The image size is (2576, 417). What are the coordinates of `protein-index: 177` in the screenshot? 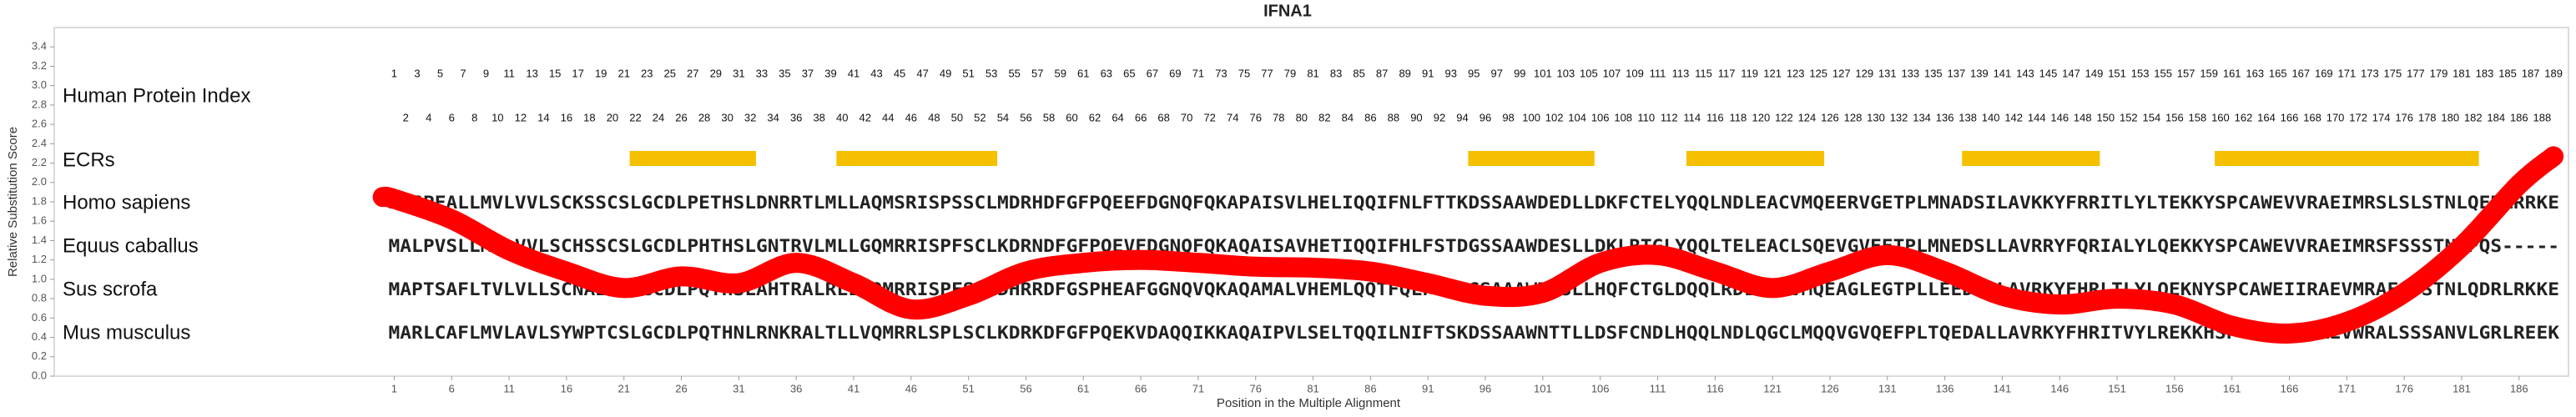 It's located at (2416, 73).